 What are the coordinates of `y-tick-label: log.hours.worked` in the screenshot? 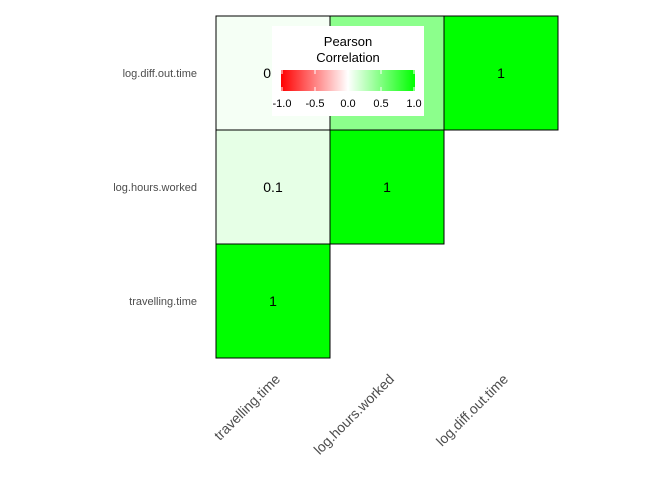 It's located at (155, 188).